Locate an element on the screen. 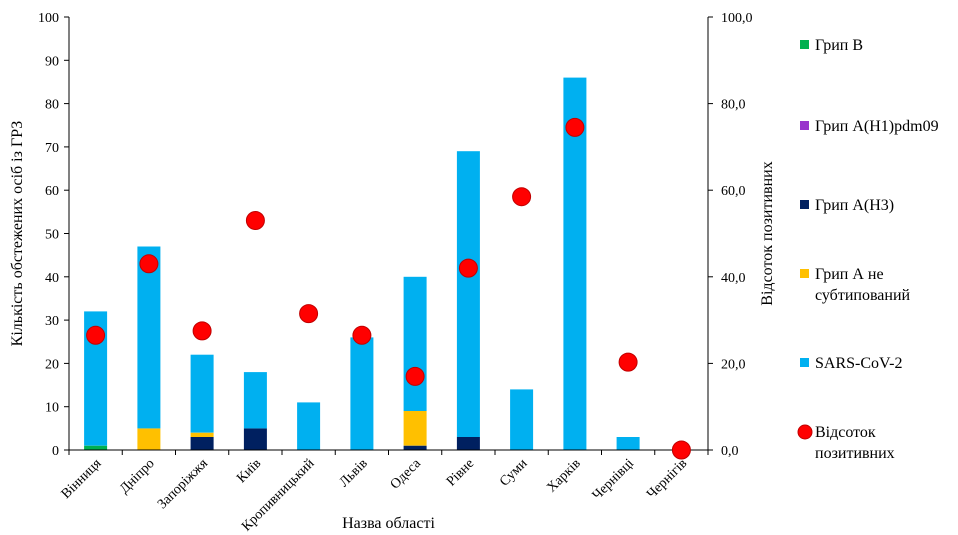  legend-item-pct: Відсоток позитивних is located at coordinates (846, 443).